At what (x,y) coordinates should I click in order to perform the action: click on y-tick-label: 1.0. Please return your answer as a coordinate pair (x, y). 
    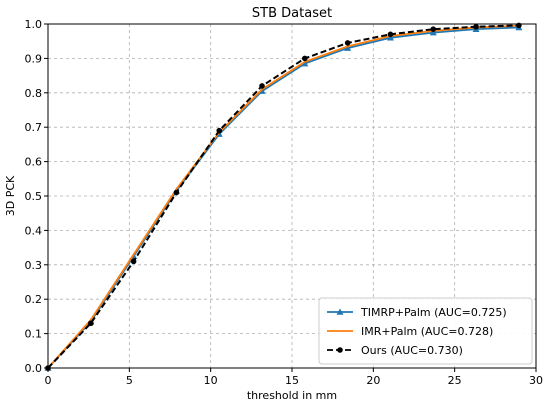
    Looking at the image, I should click on (34, 24).